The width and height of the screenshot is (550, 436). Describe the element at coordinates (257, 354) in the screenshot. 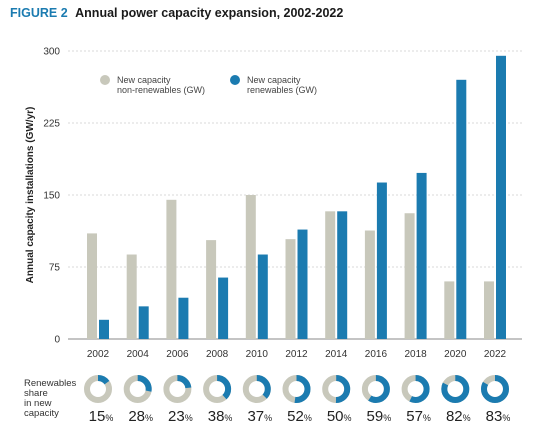

I see `x-tick-label: 2010` at that location.